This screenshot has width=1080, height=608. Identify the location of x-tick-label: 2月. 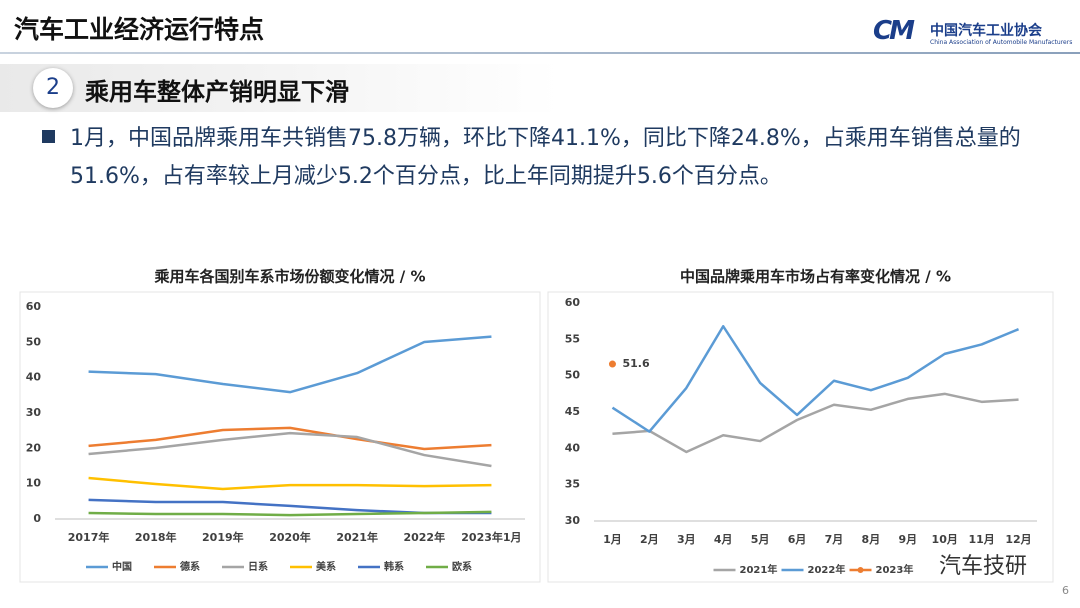
(649, 539).